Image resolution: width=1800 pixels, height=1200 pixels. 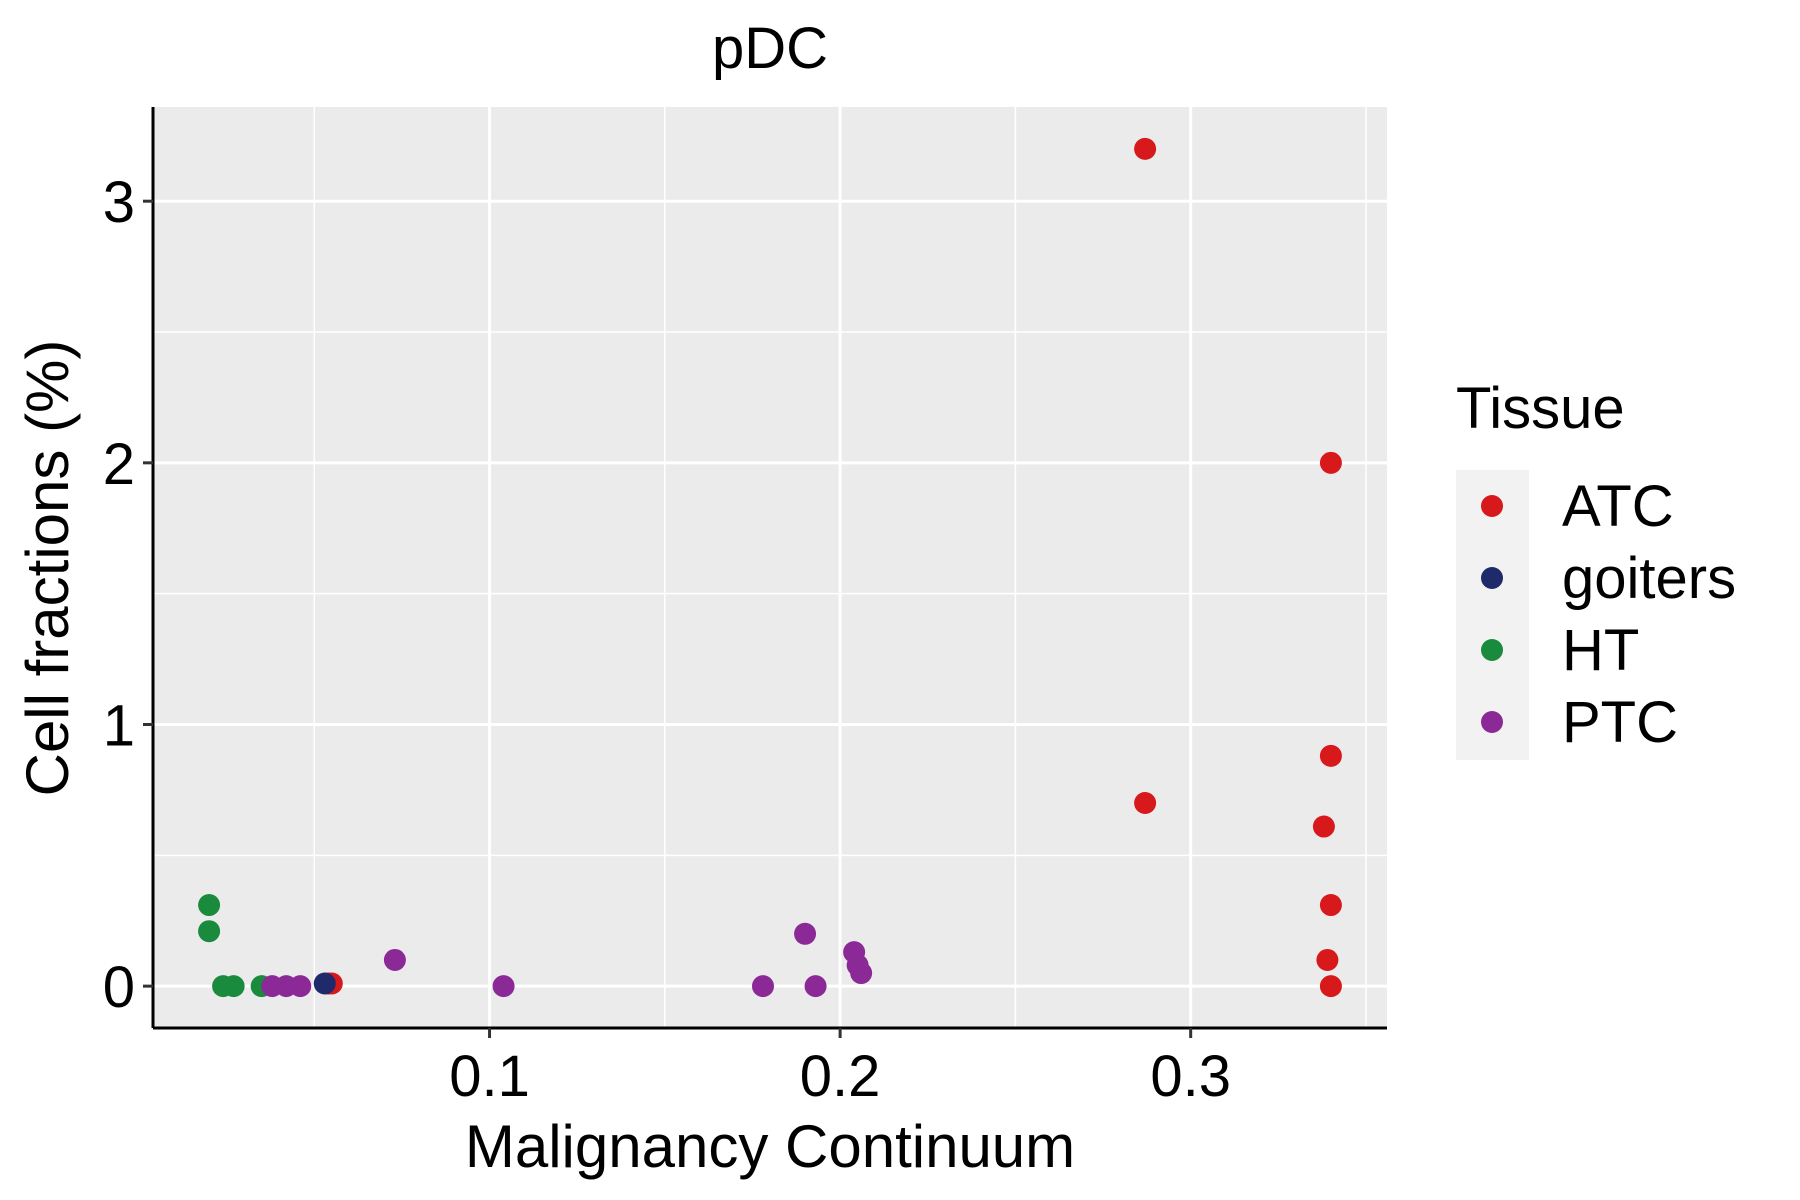 What do you see at coordinates (47, 568) in the screenshot?
I see `y-axis-label: Cell fractions (%)` at bounding box center [47, 568].